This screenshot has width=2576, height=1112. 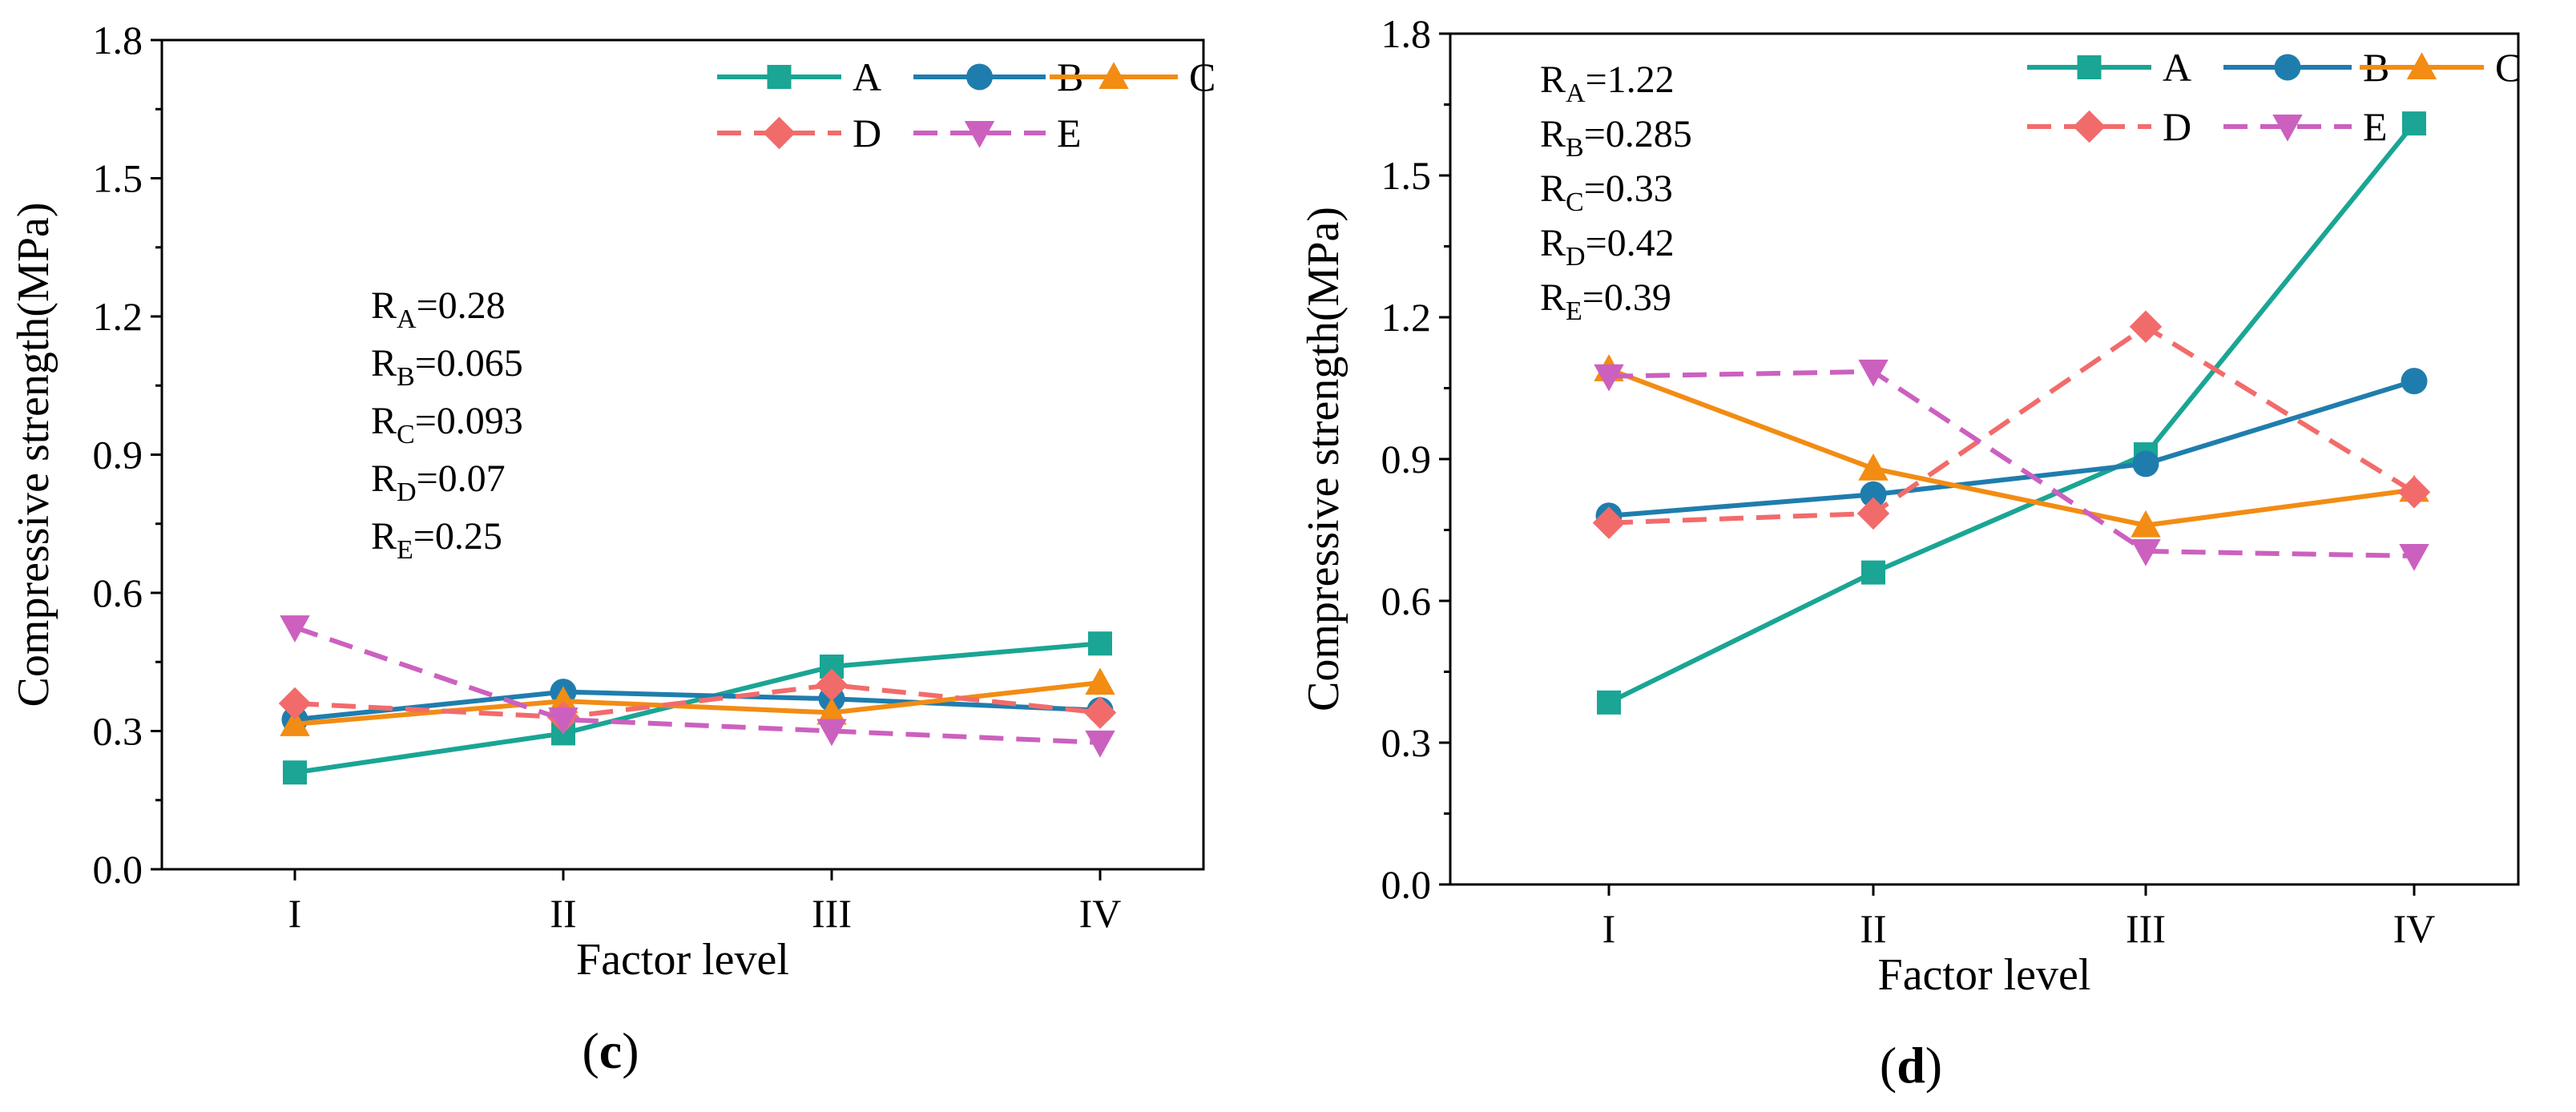 I want to click on range-annotation-C: RC=0.33, so click(x=1606, y=192).